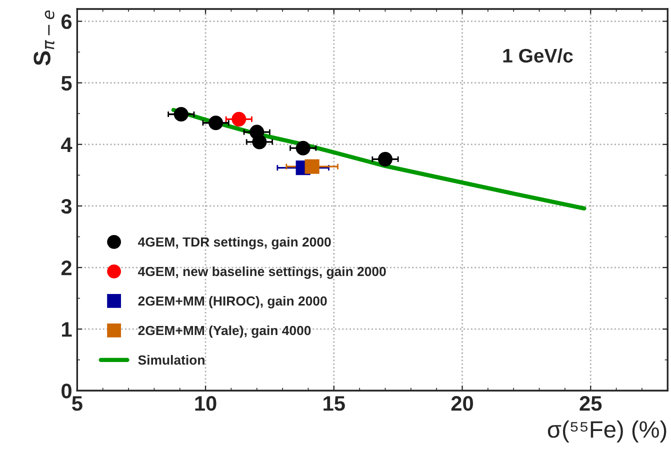 This screenshot has width=671, height=449. What do you see at coordinates (66, 268) in the screenshot?
I see `y-tick-label: 2` at bounding box center [66, 268].